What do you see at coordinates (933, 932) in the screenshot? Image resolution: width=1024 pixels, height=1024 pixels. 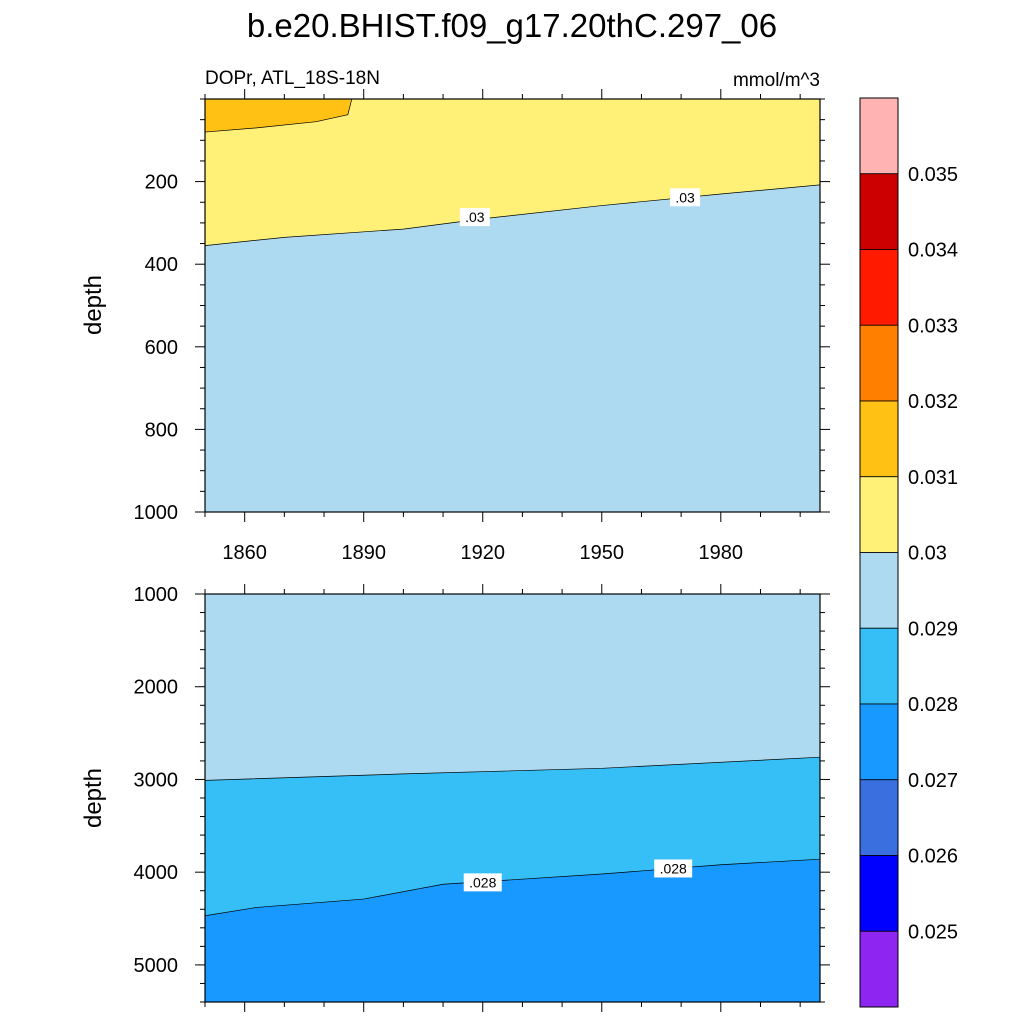 I see `colorbar-label: 0.025` at bounding box center [933, 932].